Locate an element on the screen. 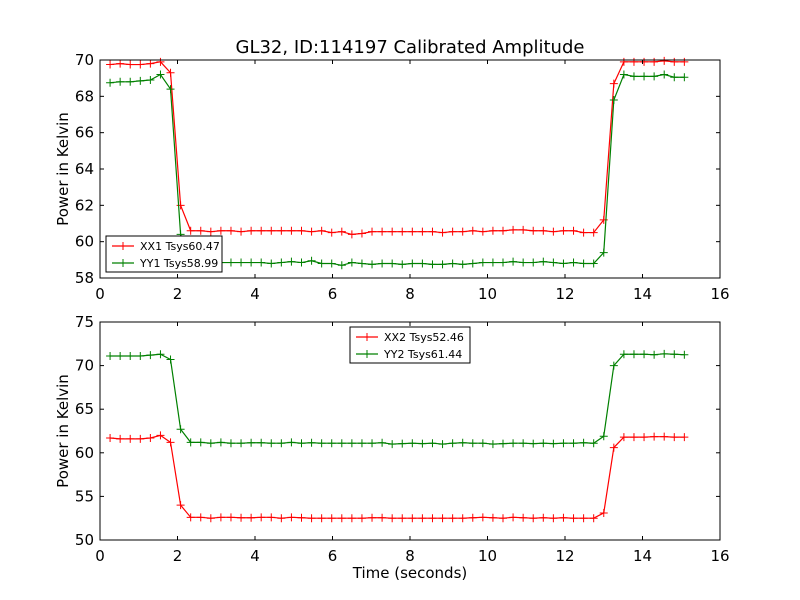  series-xx is located at coordinates (397, 477).